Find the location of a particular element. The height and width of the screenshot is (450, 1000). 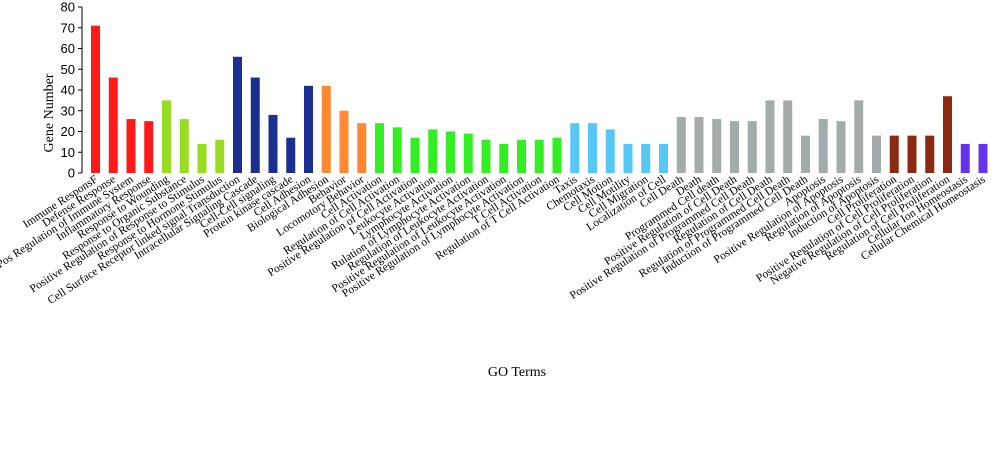

y-axis: 0 10 20 30 40 50 60 70 80 is located at coordinates (72, 90).